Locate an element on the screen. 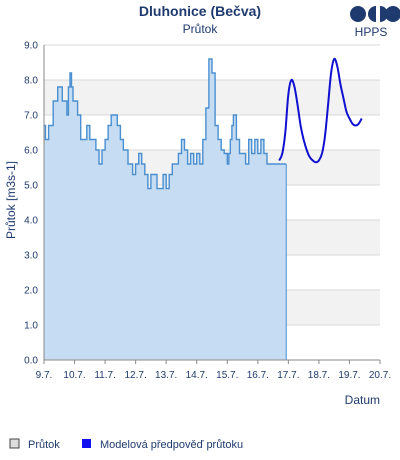  x-tick-label: 19.7. is located at coordinates (349, 375).